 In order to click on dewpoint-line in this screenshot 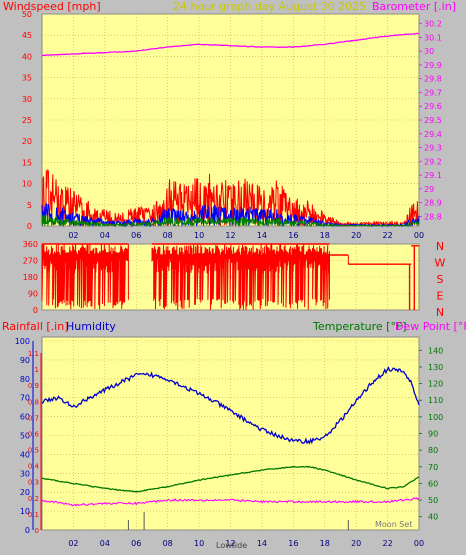, I will do `click(230, 502)`.